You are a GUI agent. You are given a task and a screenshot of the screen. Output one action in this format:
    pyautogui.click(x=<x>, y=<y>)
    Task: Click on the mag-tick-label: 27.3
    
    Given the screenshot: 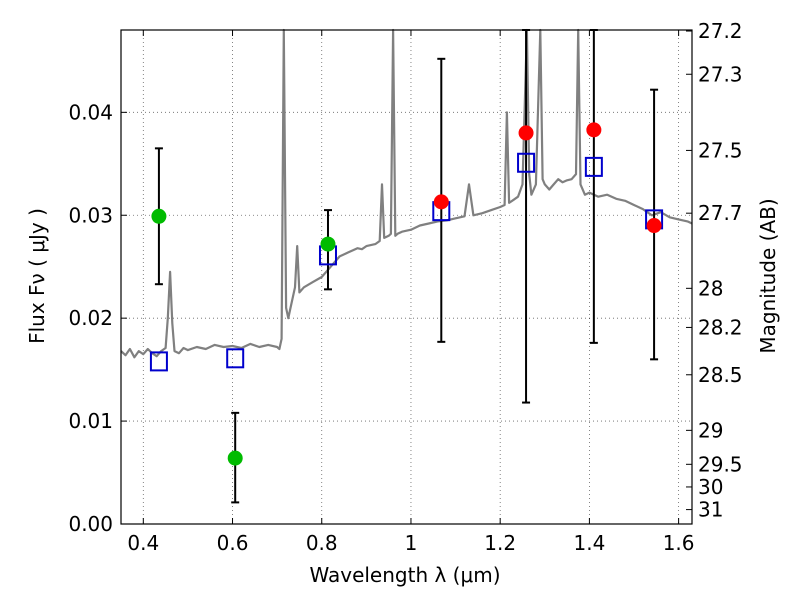 What is the action you would take?
    pyautogui.click(x=720, y=74)
    